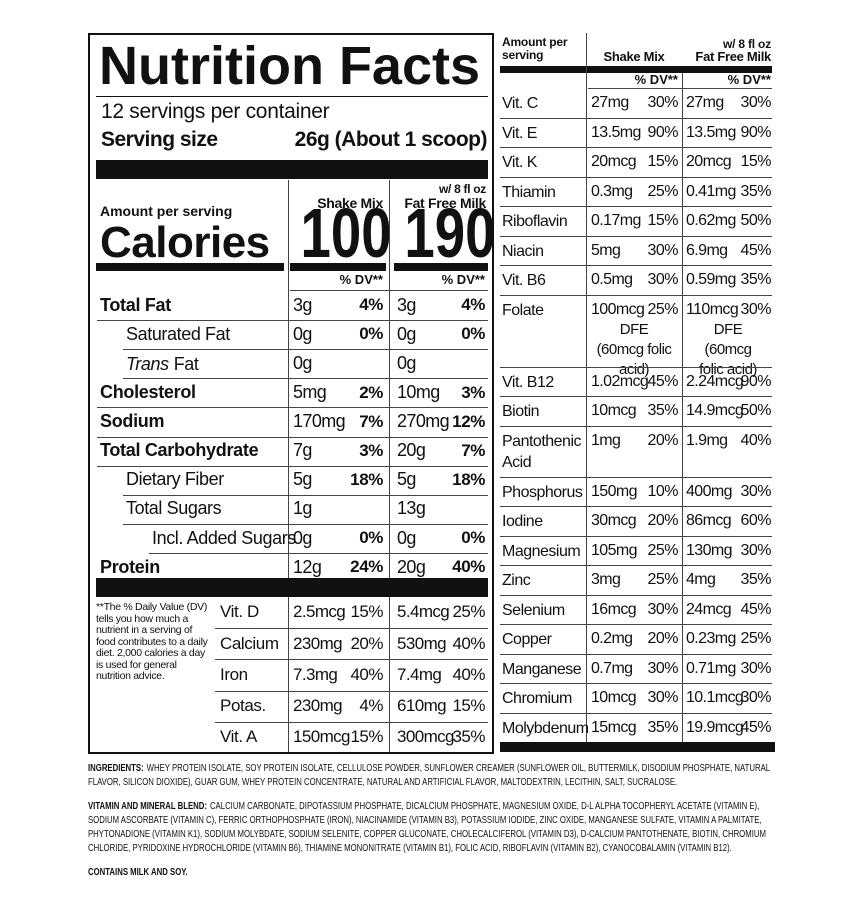 This screenshot has height=909, width=863. I want to click on amount: 1g, so click(302, 508).